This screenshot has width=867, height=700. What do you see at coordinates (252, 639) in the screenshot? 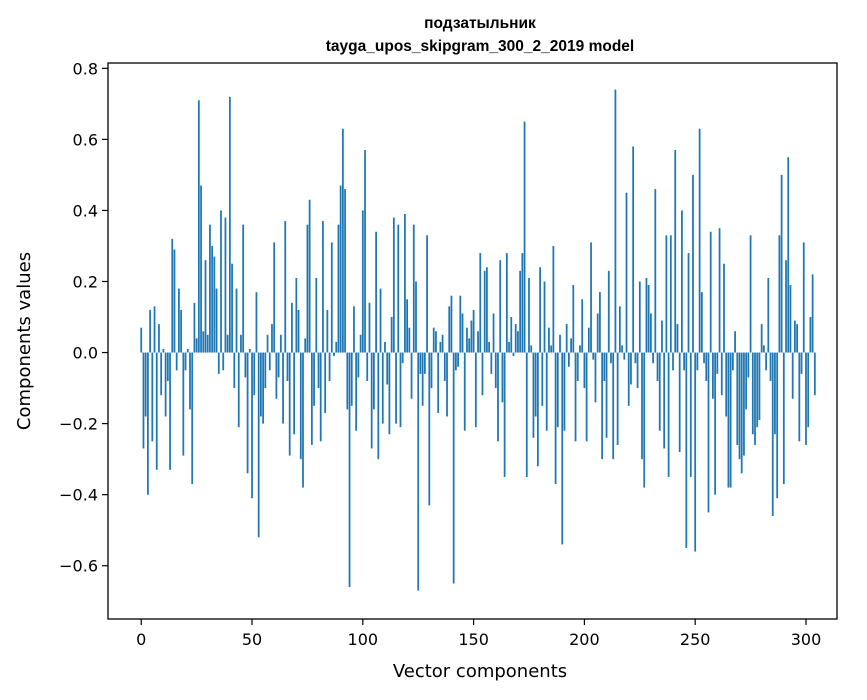
I see `x-tick-label: 50` at bounding box center [252, 639].